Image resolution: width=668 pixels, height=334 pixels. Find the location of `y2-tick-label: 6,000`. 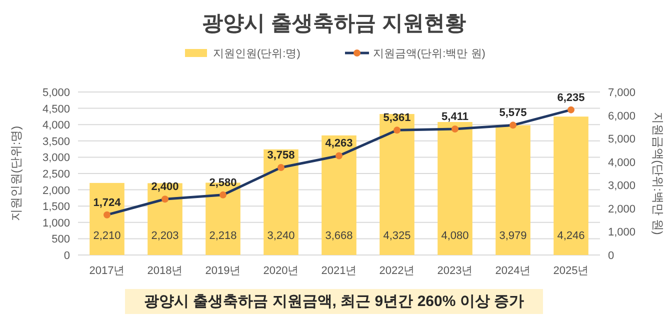

y2-tick-label: 6,000 is located at coordinates (622, 116).